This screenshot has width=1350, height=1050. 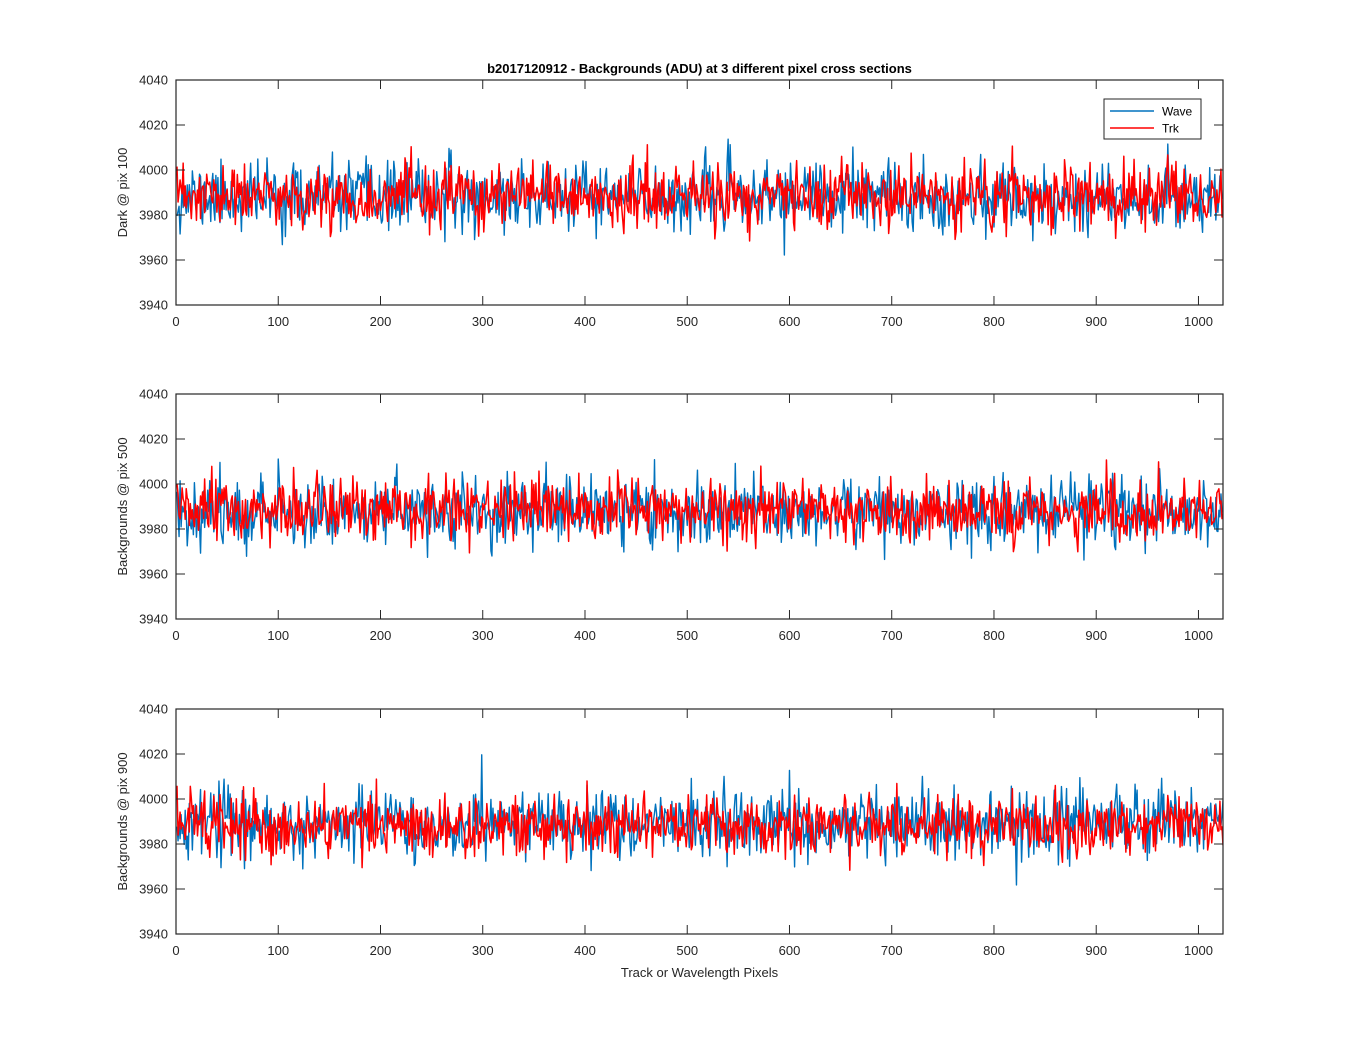 I want to click on legend-label-trk: Trk, so click(x=1171, y=129).